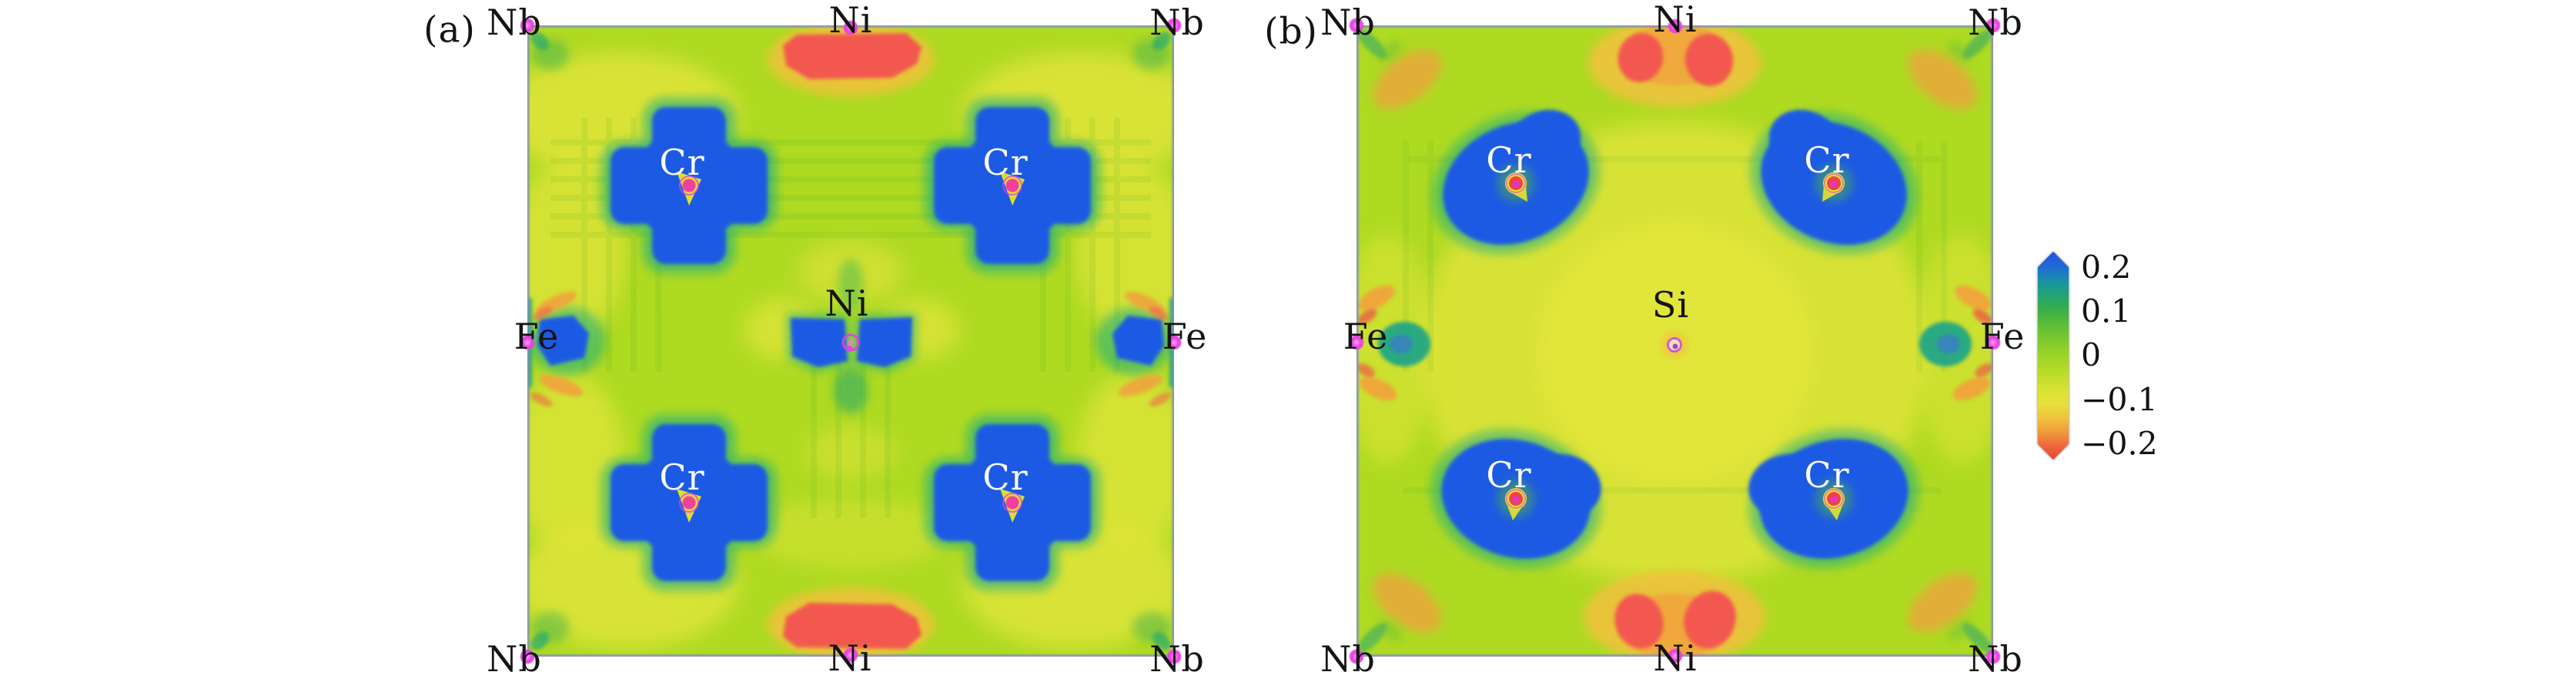 The height and width of the screenshot is (682, 2576). What do you see at coordinates (1291, 31) in the screenshot?
I see `panel-b-tag: (b)` at bounding box center [1291, 31].